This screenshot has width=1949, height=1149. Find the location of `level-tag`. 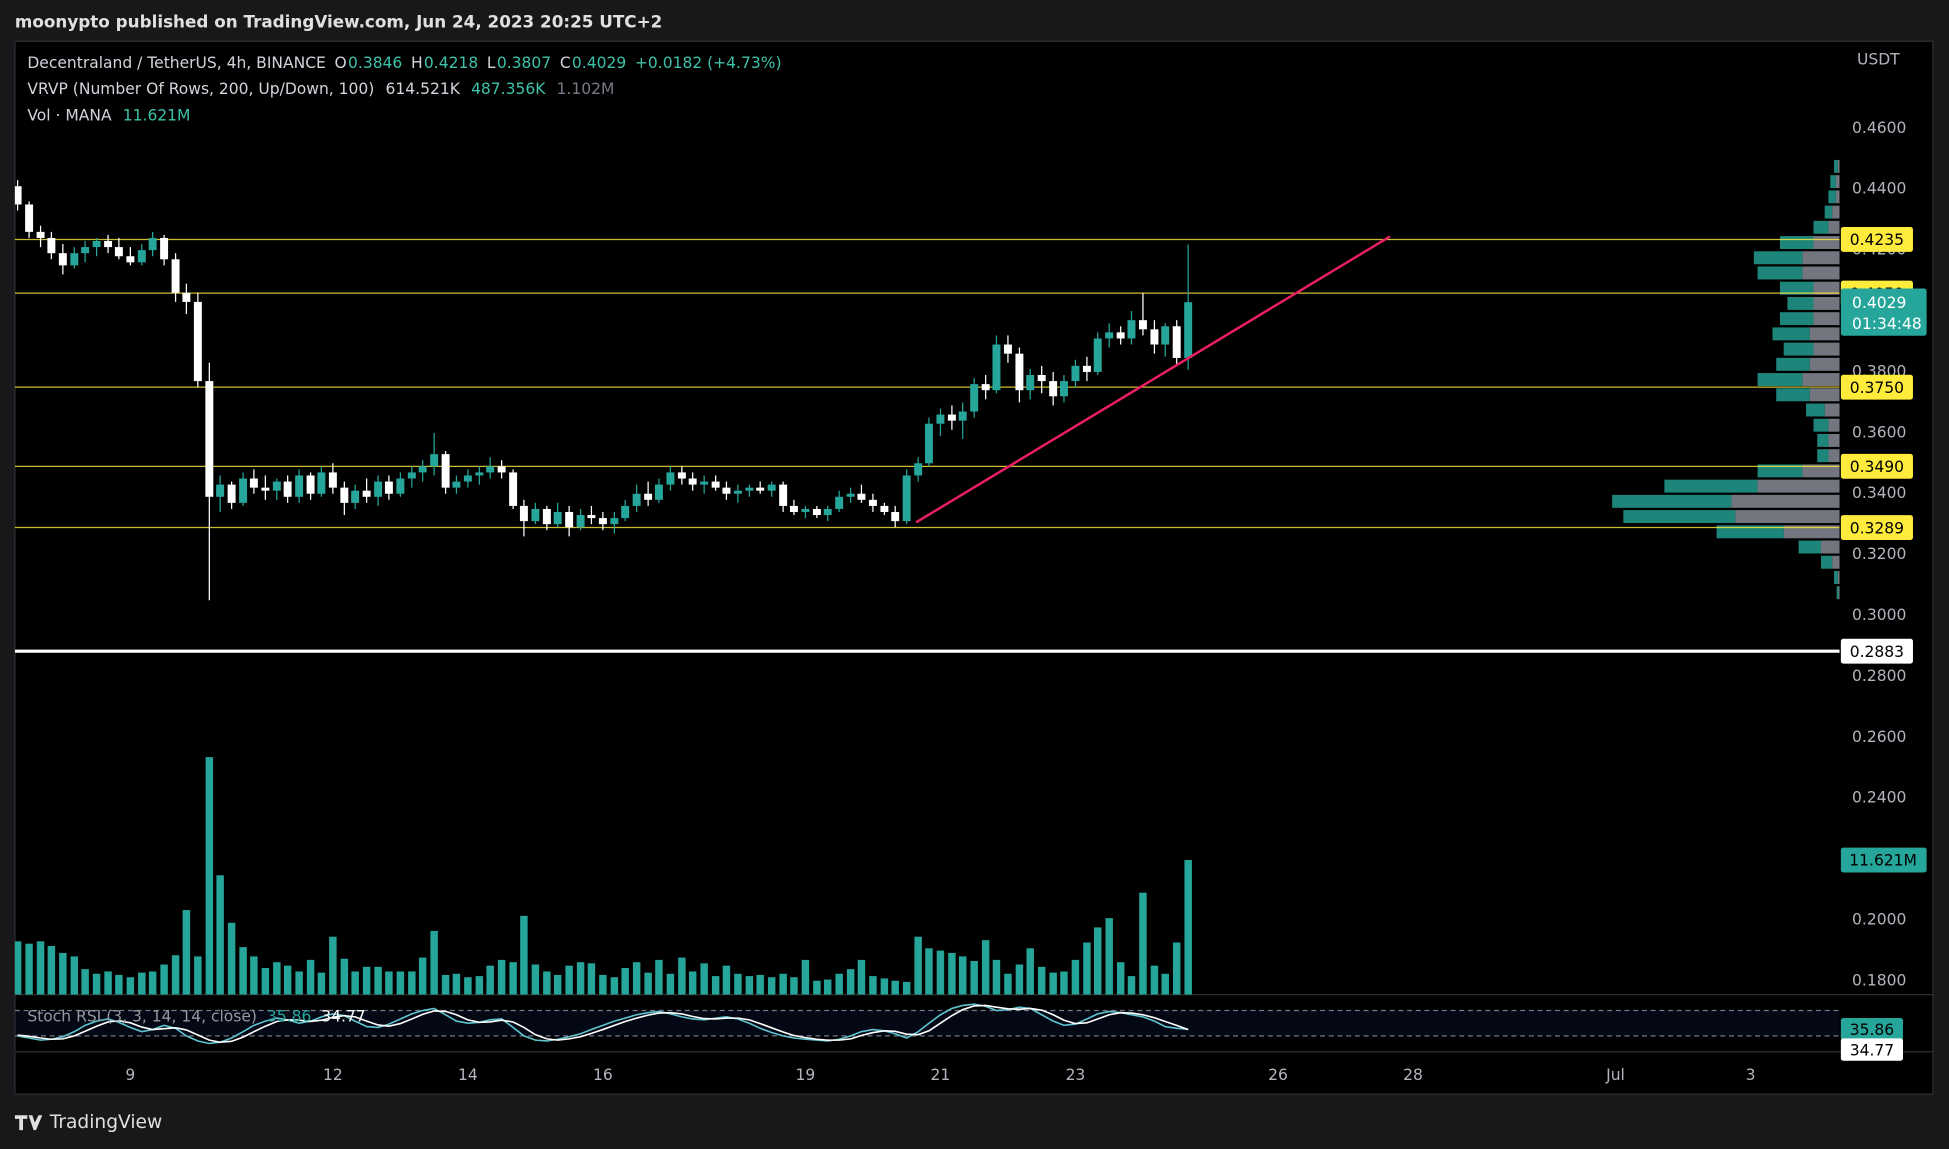

level-tag is located at coordinates (1876, 466).